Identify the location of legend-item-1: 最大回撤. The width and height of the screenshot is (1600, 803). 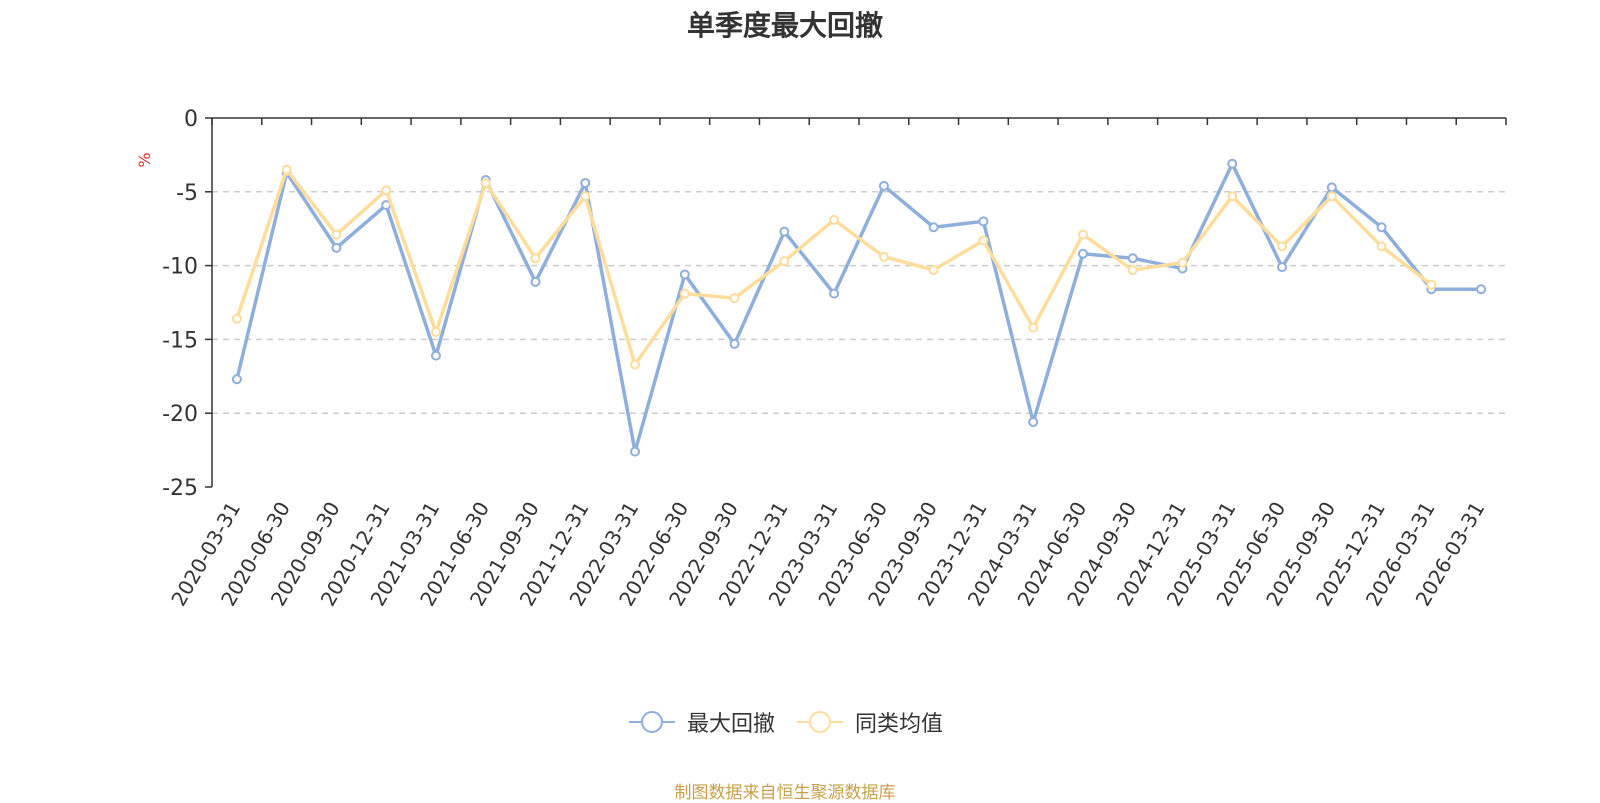
(701, 722).